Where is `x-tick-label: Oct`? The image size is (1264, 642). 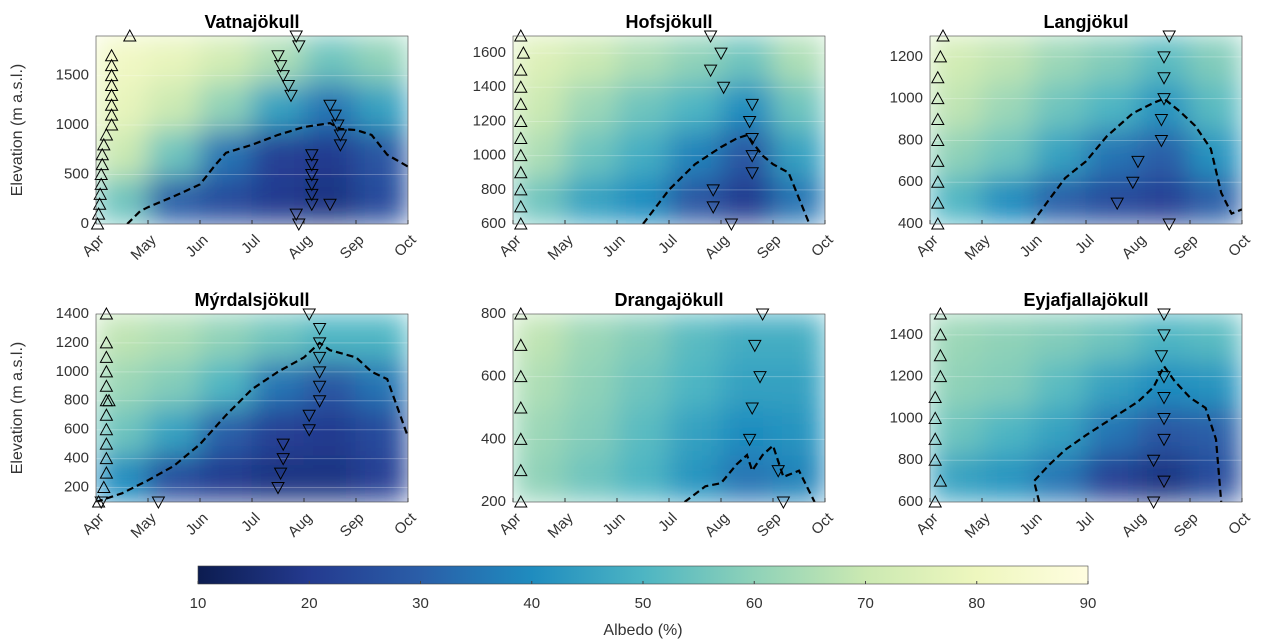
x-tick-label: Oct is located at coordinates (822, 523).